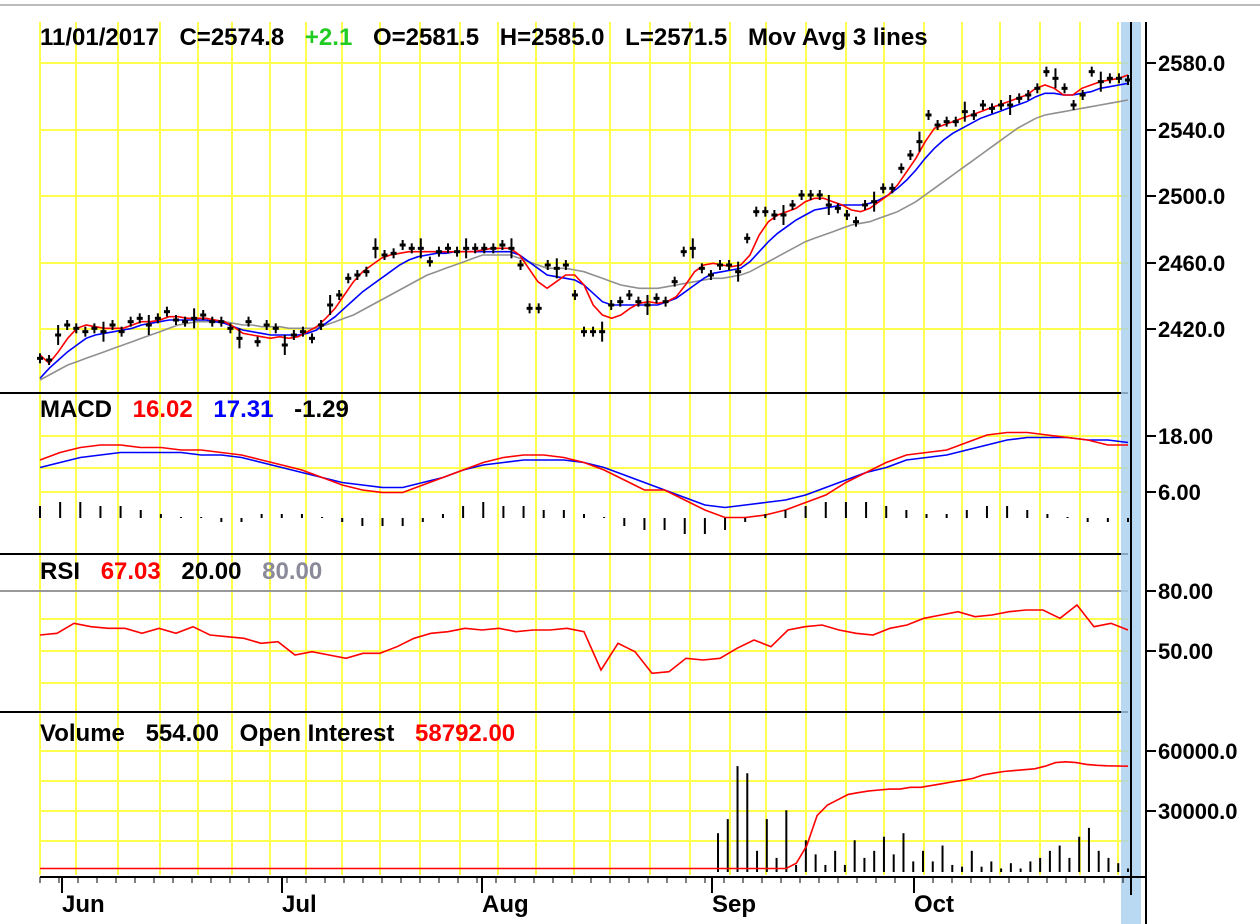 This screenshot has width=1260, height=924. I want to click on x-month-label: Jun, so click(83, 904).